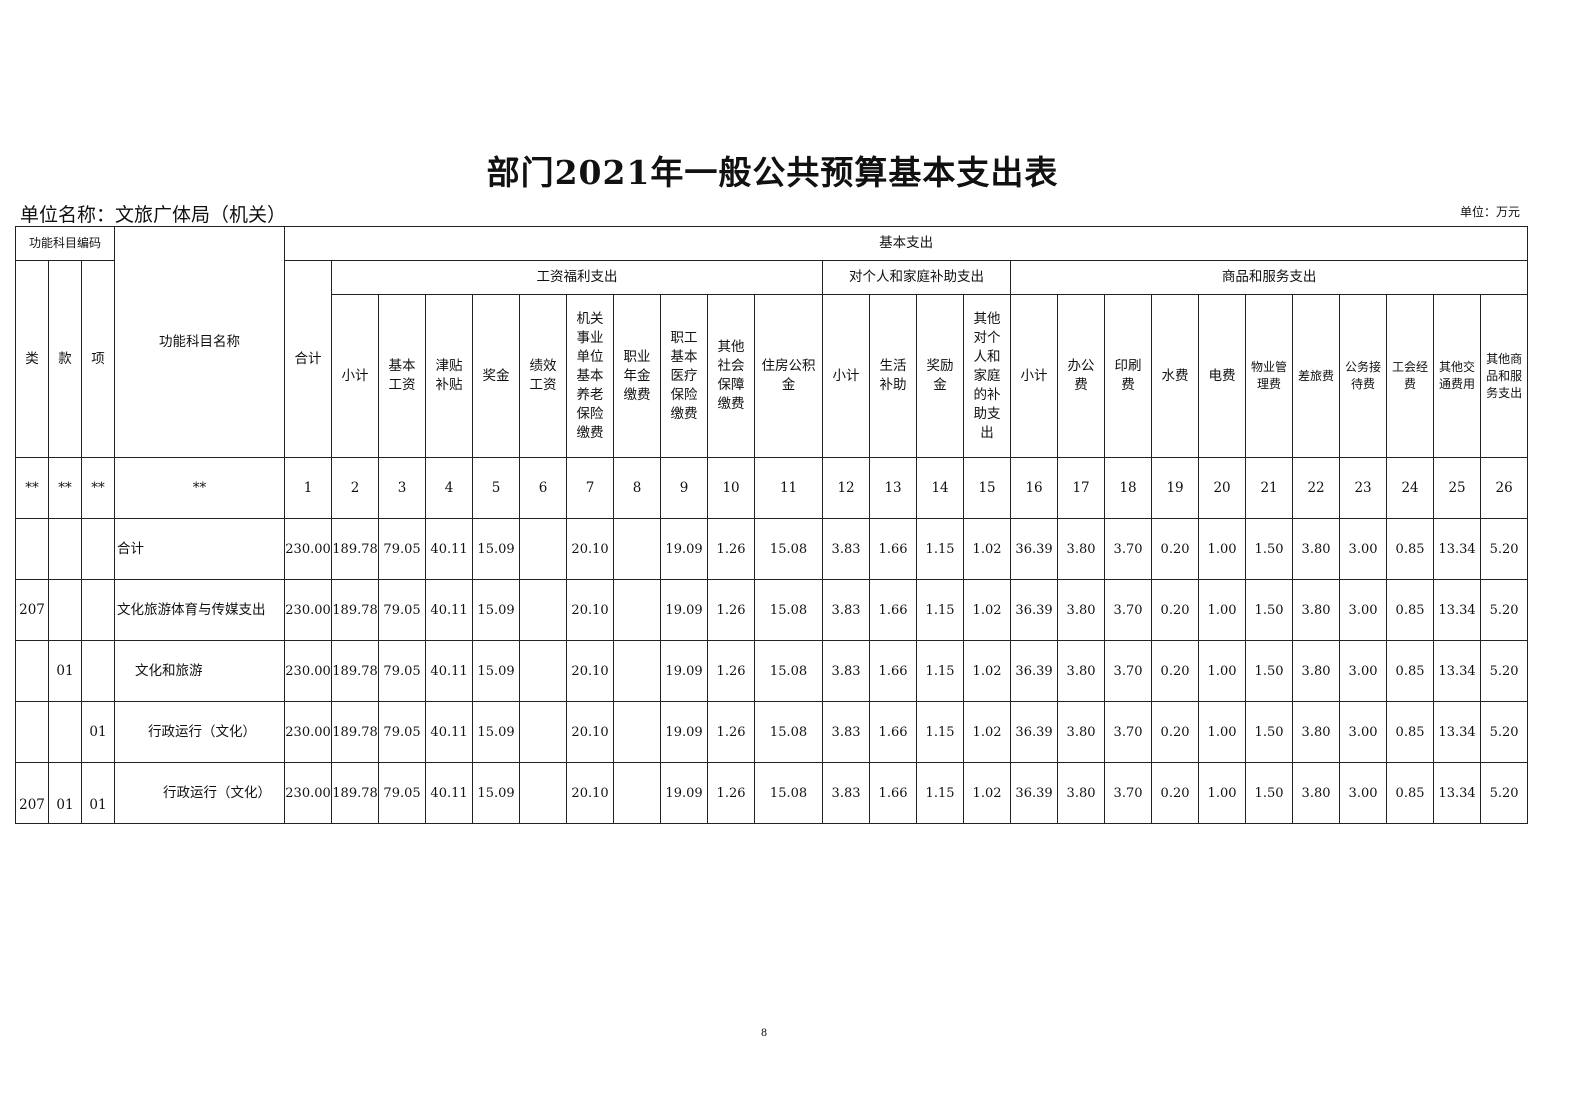 Image resolution: width=1583 pixels, height=1118 pixels. I want to click on index-cell: 14, so click(940, 488).